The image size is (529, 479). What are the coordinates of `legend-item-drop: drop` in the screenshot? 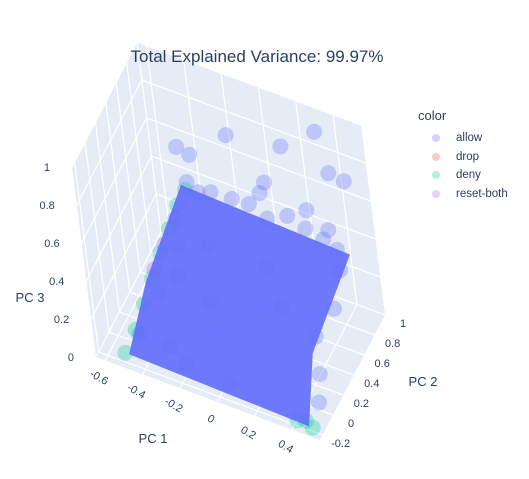 It's located at (463, 157).